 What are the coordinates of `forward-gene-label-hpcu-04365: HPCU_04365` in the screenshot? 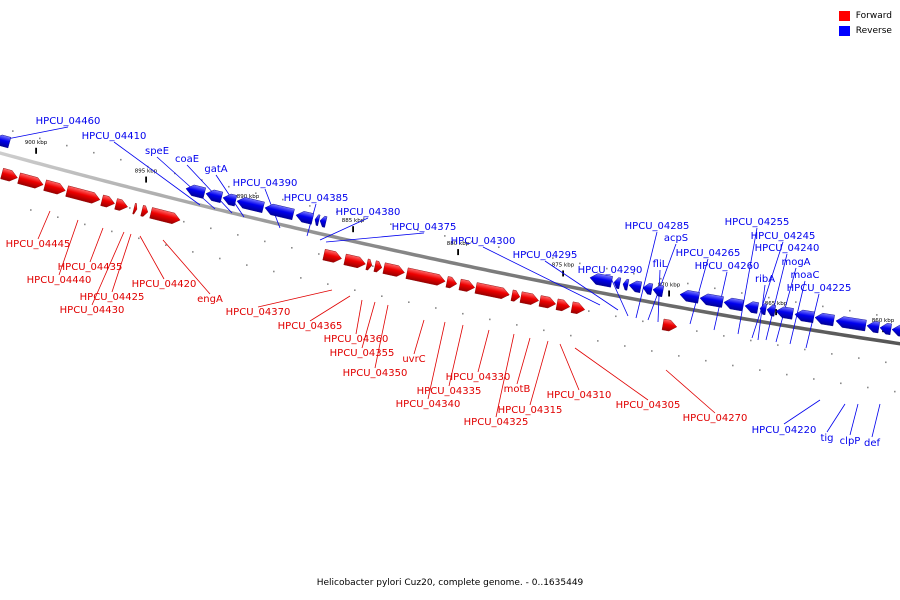 It's located at (310, 326).